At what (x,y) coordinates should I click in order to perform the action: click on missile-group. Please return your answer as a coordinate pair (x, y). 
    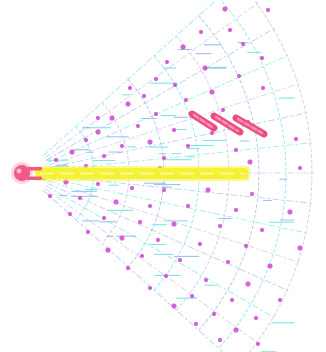
    Looking at the image, I should click on (228, 124).